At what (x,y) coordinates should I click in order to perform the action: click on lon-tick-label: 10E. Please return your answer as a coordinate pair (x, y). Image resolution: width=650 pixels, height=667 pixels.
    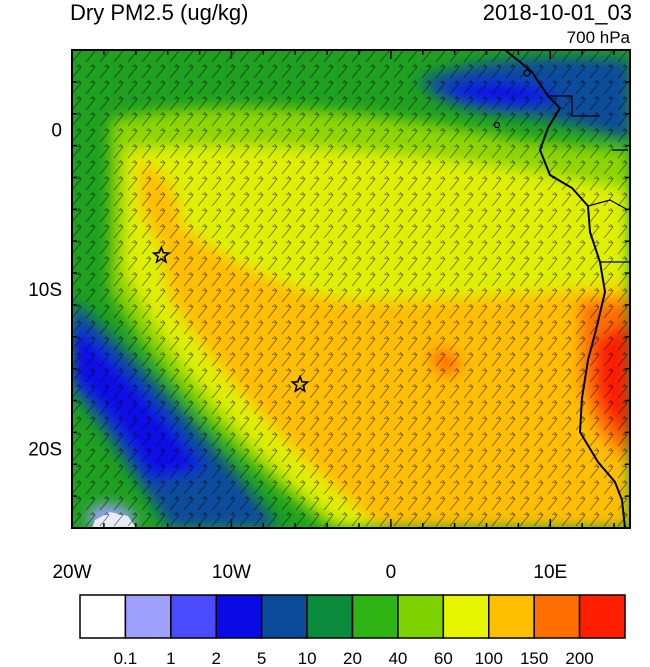
    Looking at the image, I should click on (550, 572).